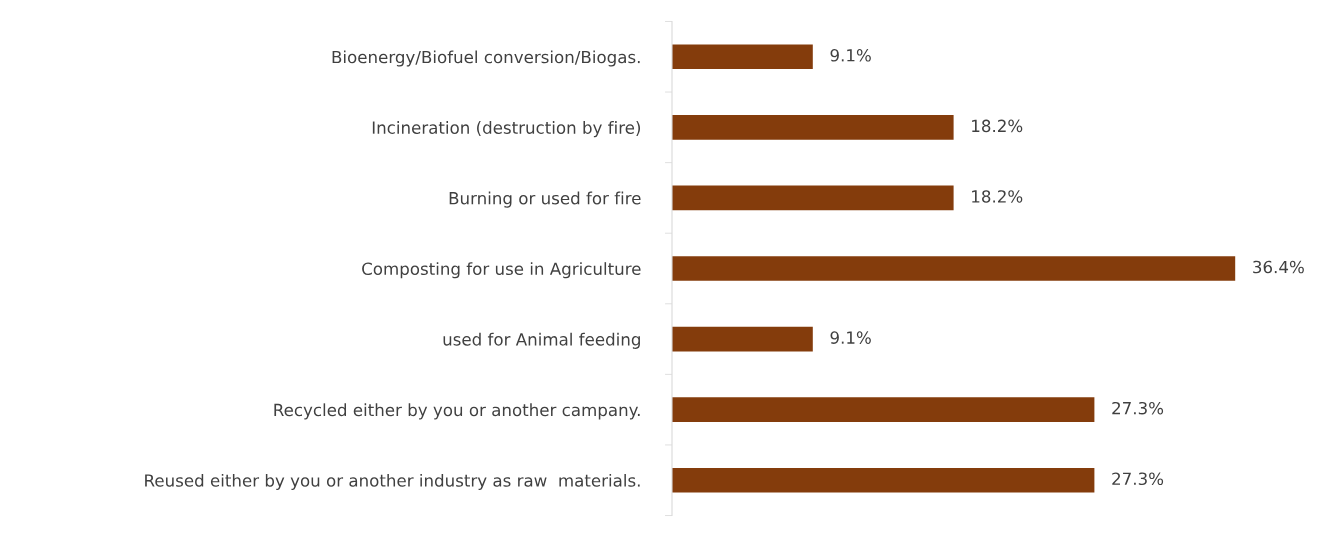 The height and width of the screenshot is (537, 1344). Describe the element at coordinates (506, 129) in the screenshot. I see `y-tick-label: Incineration (destruction by fire)` at that location.